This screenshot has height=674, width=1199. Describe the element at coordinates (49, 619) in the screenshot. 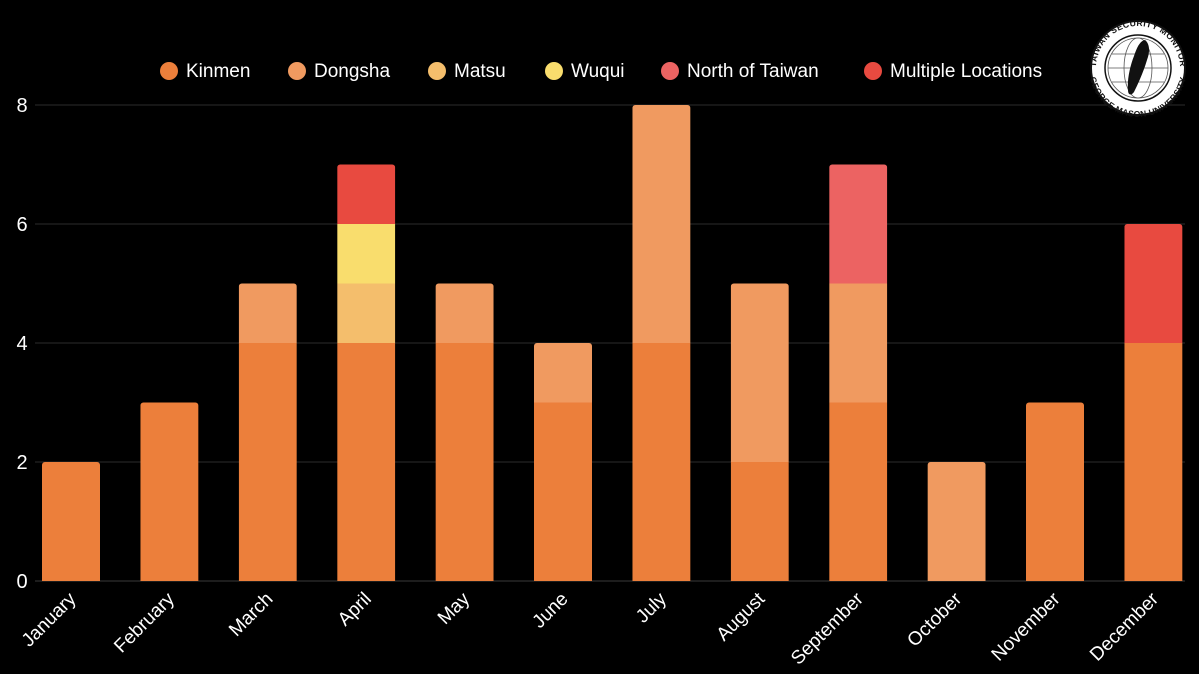

I see `x-category-label: January` at that location.